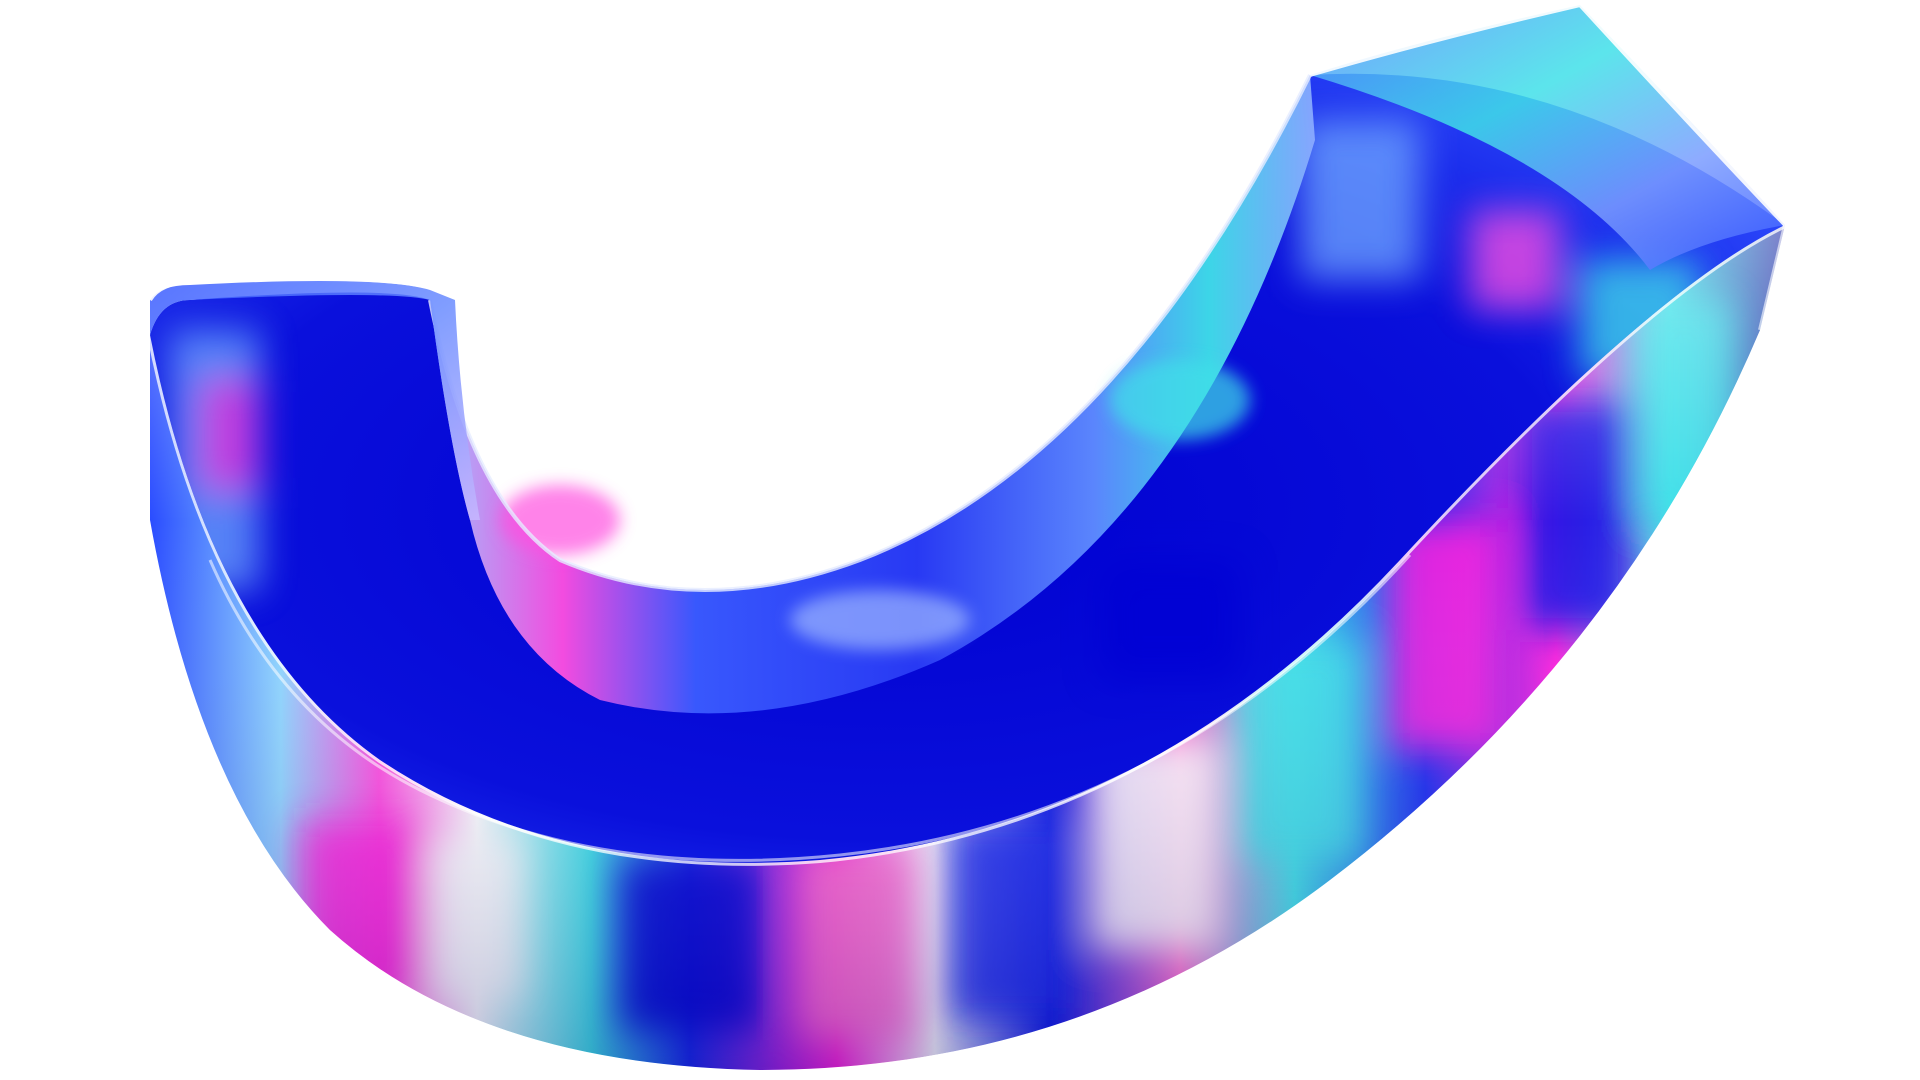  What do you see at coordinates (1548, 166) in the screenshot?
I see `arc-right-end-cap` at bounding box center [1548, 166].